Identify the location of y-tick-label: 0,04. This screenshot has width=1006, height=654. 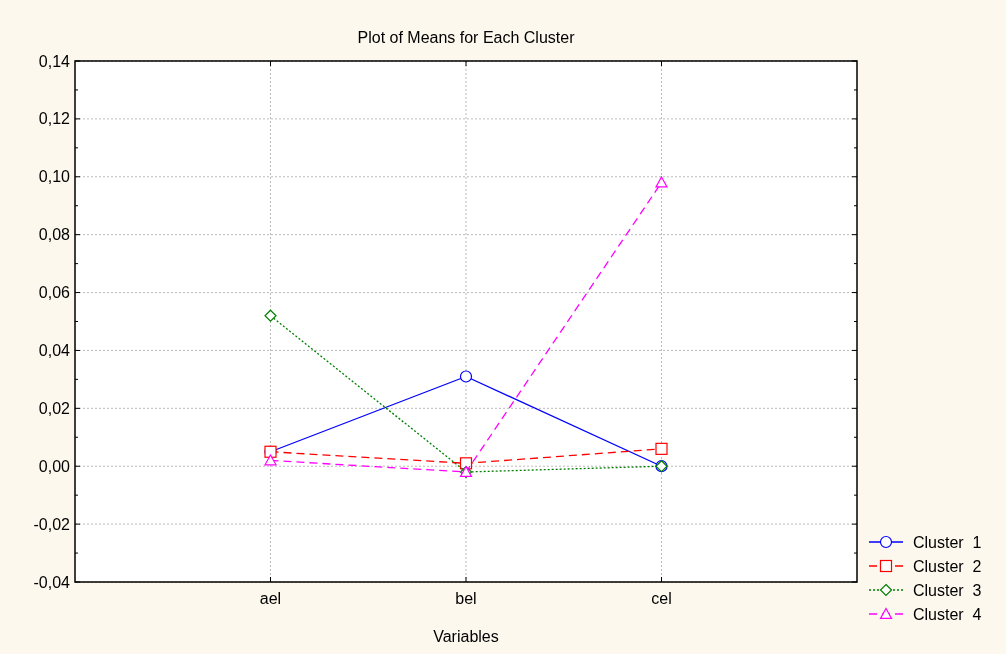
(54, 351).